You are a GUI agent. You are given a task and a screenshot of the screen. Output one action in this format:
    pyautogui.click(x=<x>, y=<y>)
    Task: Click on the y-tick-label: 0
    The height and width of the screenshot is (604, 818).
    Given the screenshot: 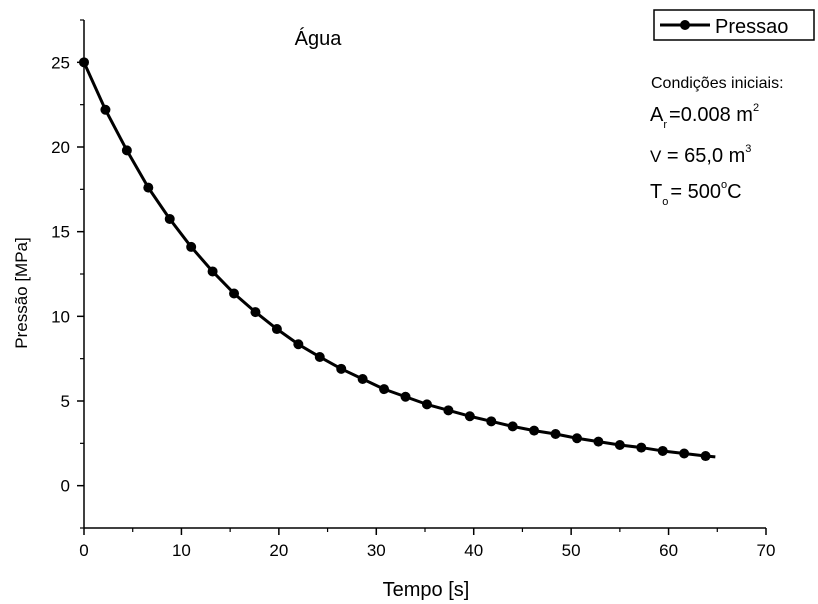 What is the action you would take?
    pyautogui.click(x=65, y=486)
    